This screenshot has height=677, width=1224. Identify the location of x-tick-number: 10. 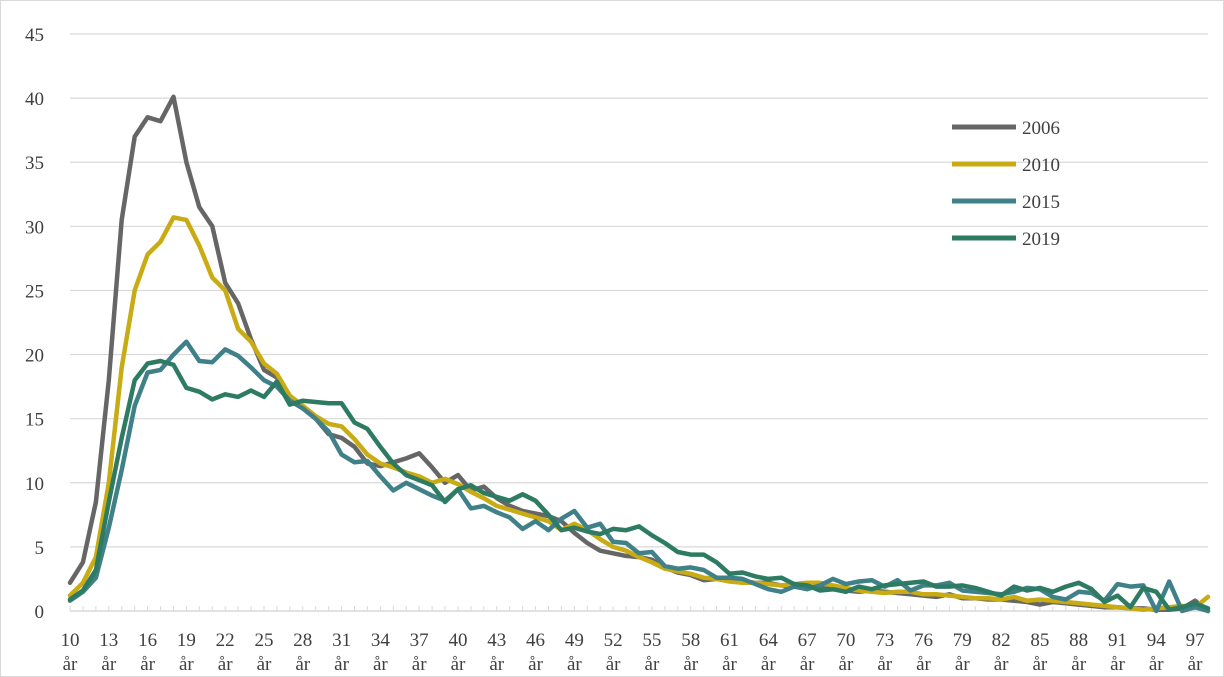
(70, 640).